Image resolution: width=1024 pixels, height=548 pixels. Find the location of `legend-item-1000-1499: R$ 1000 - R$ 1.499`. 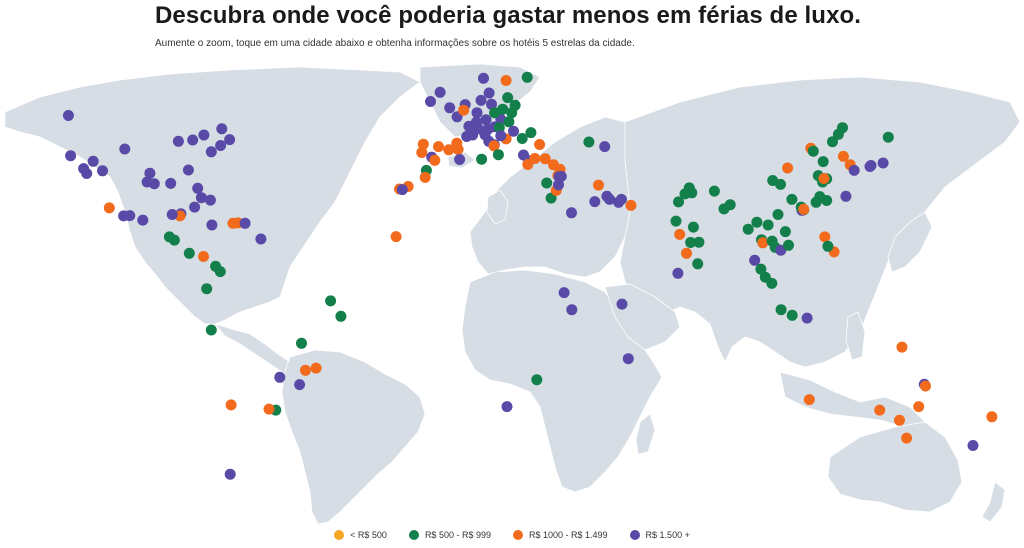

legend-item-1000-1499: R$ 1000 - R$ 1.499 is located at coordinates (560, 535).